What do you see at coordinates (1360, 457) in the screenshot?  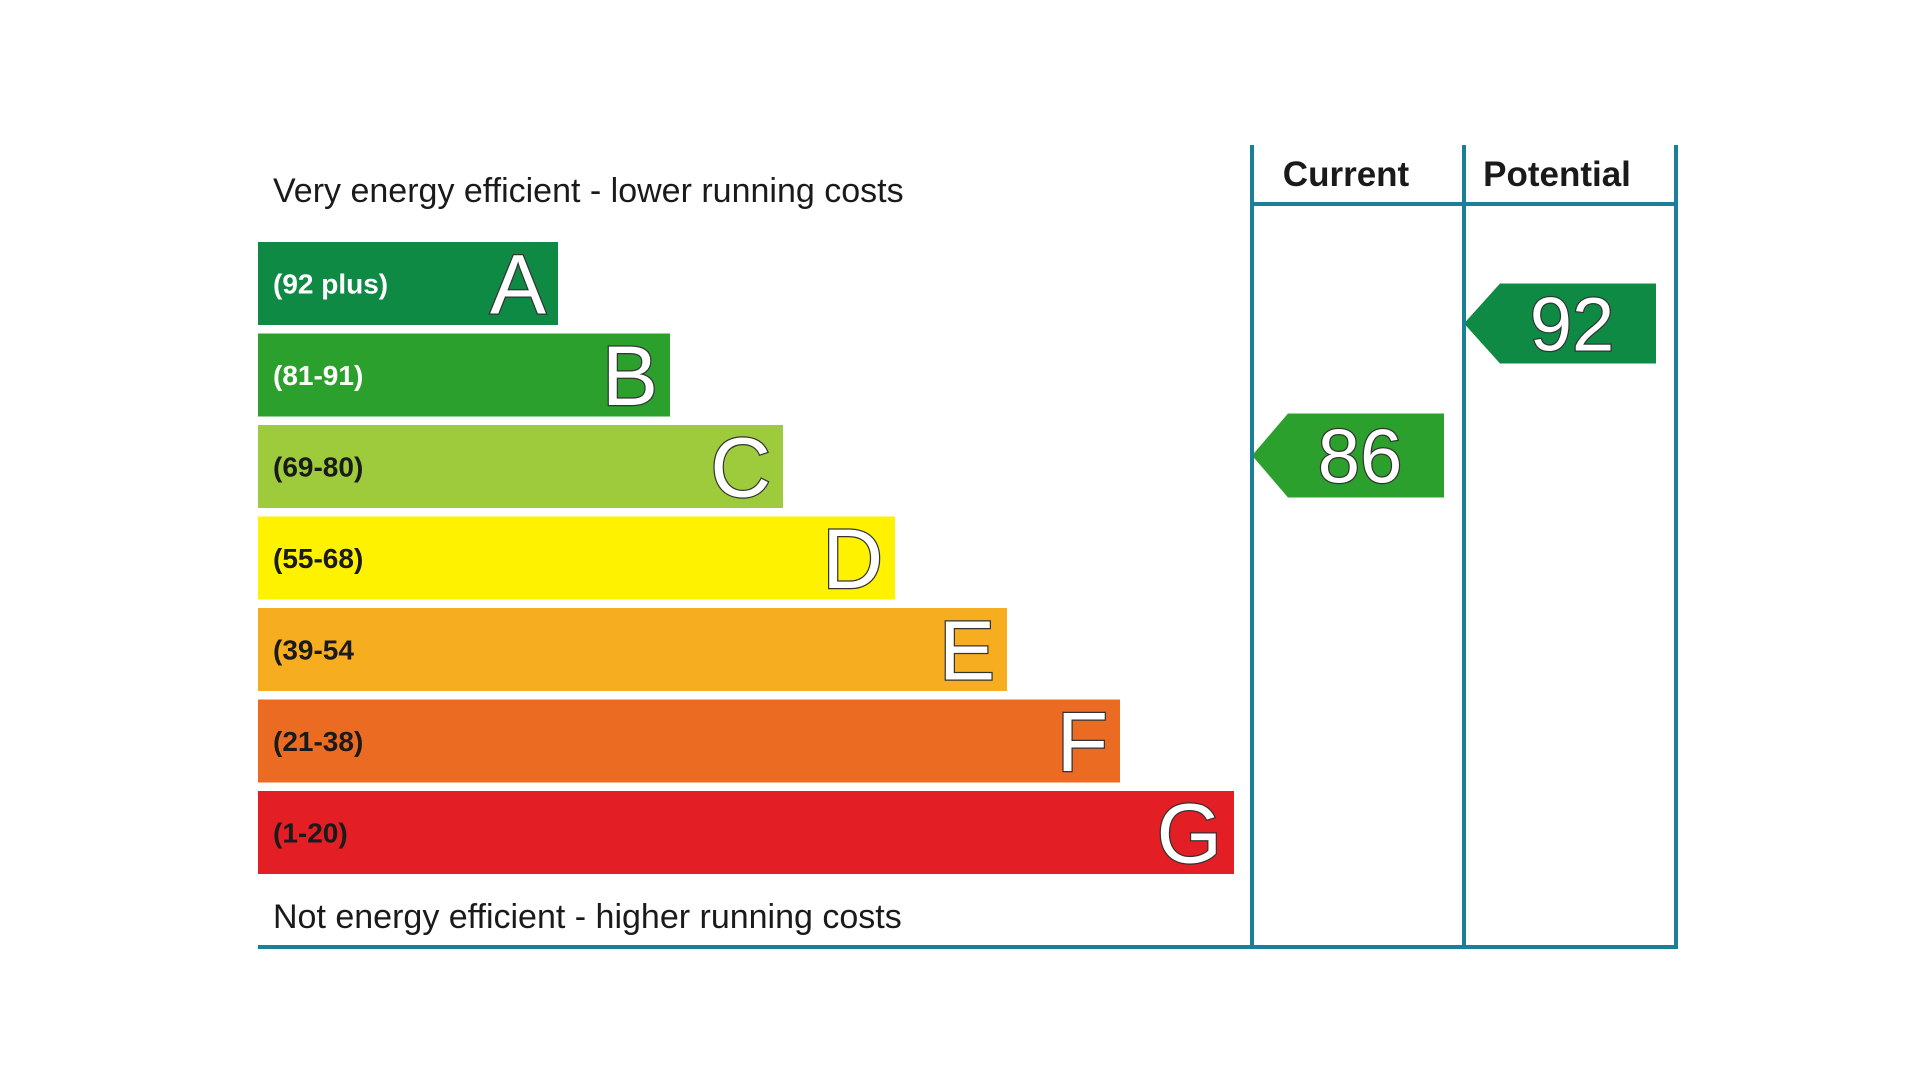 I see `current-rating-value: 86` at bounding box center [1360, 457].